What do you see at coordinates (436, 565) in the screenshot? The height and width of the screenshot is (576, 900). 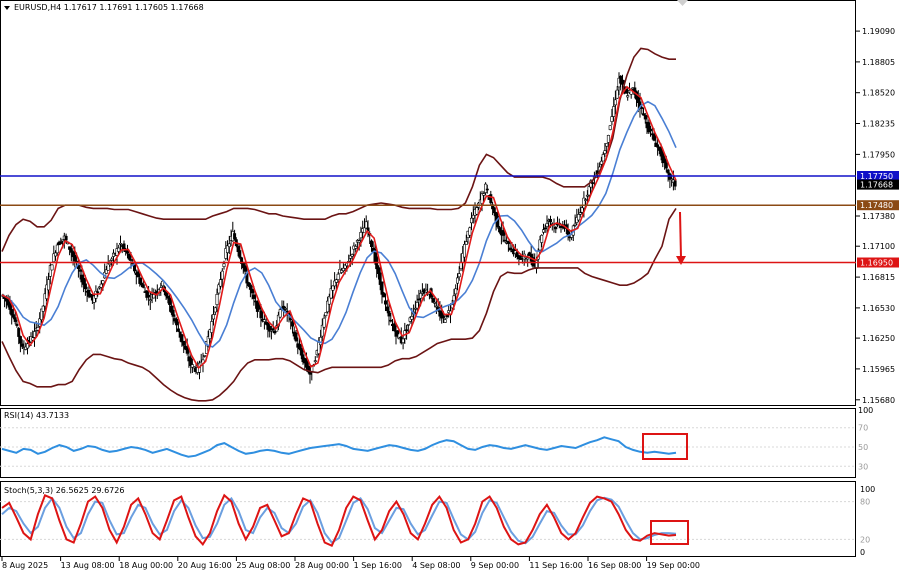 I see `time-tick-label: 4 Sep 08:00` at bounding box center [436, 565].